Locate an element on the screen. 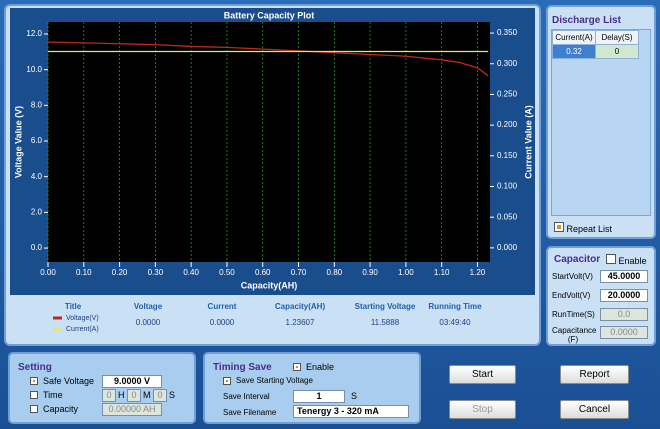 This screenshot has width=660, height=429. text-field: 0.0 is located at coordinates (624, 314).